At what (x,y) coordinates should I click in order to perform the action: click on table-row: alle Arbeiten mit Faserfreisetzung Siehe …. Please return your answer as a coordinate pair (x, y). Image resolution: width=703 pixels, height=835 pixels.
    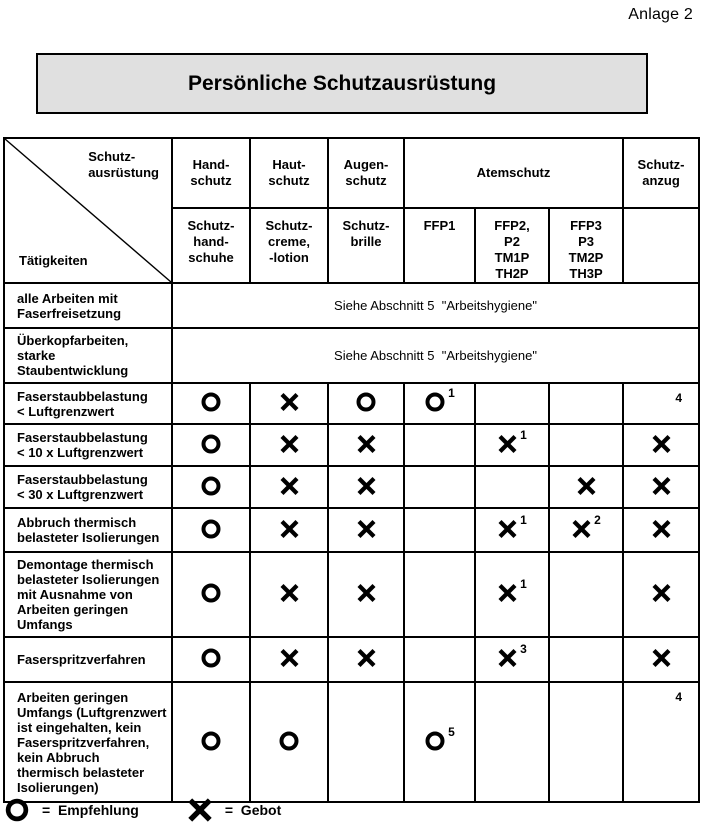
    Looking at the image, I should click on (352, 305).